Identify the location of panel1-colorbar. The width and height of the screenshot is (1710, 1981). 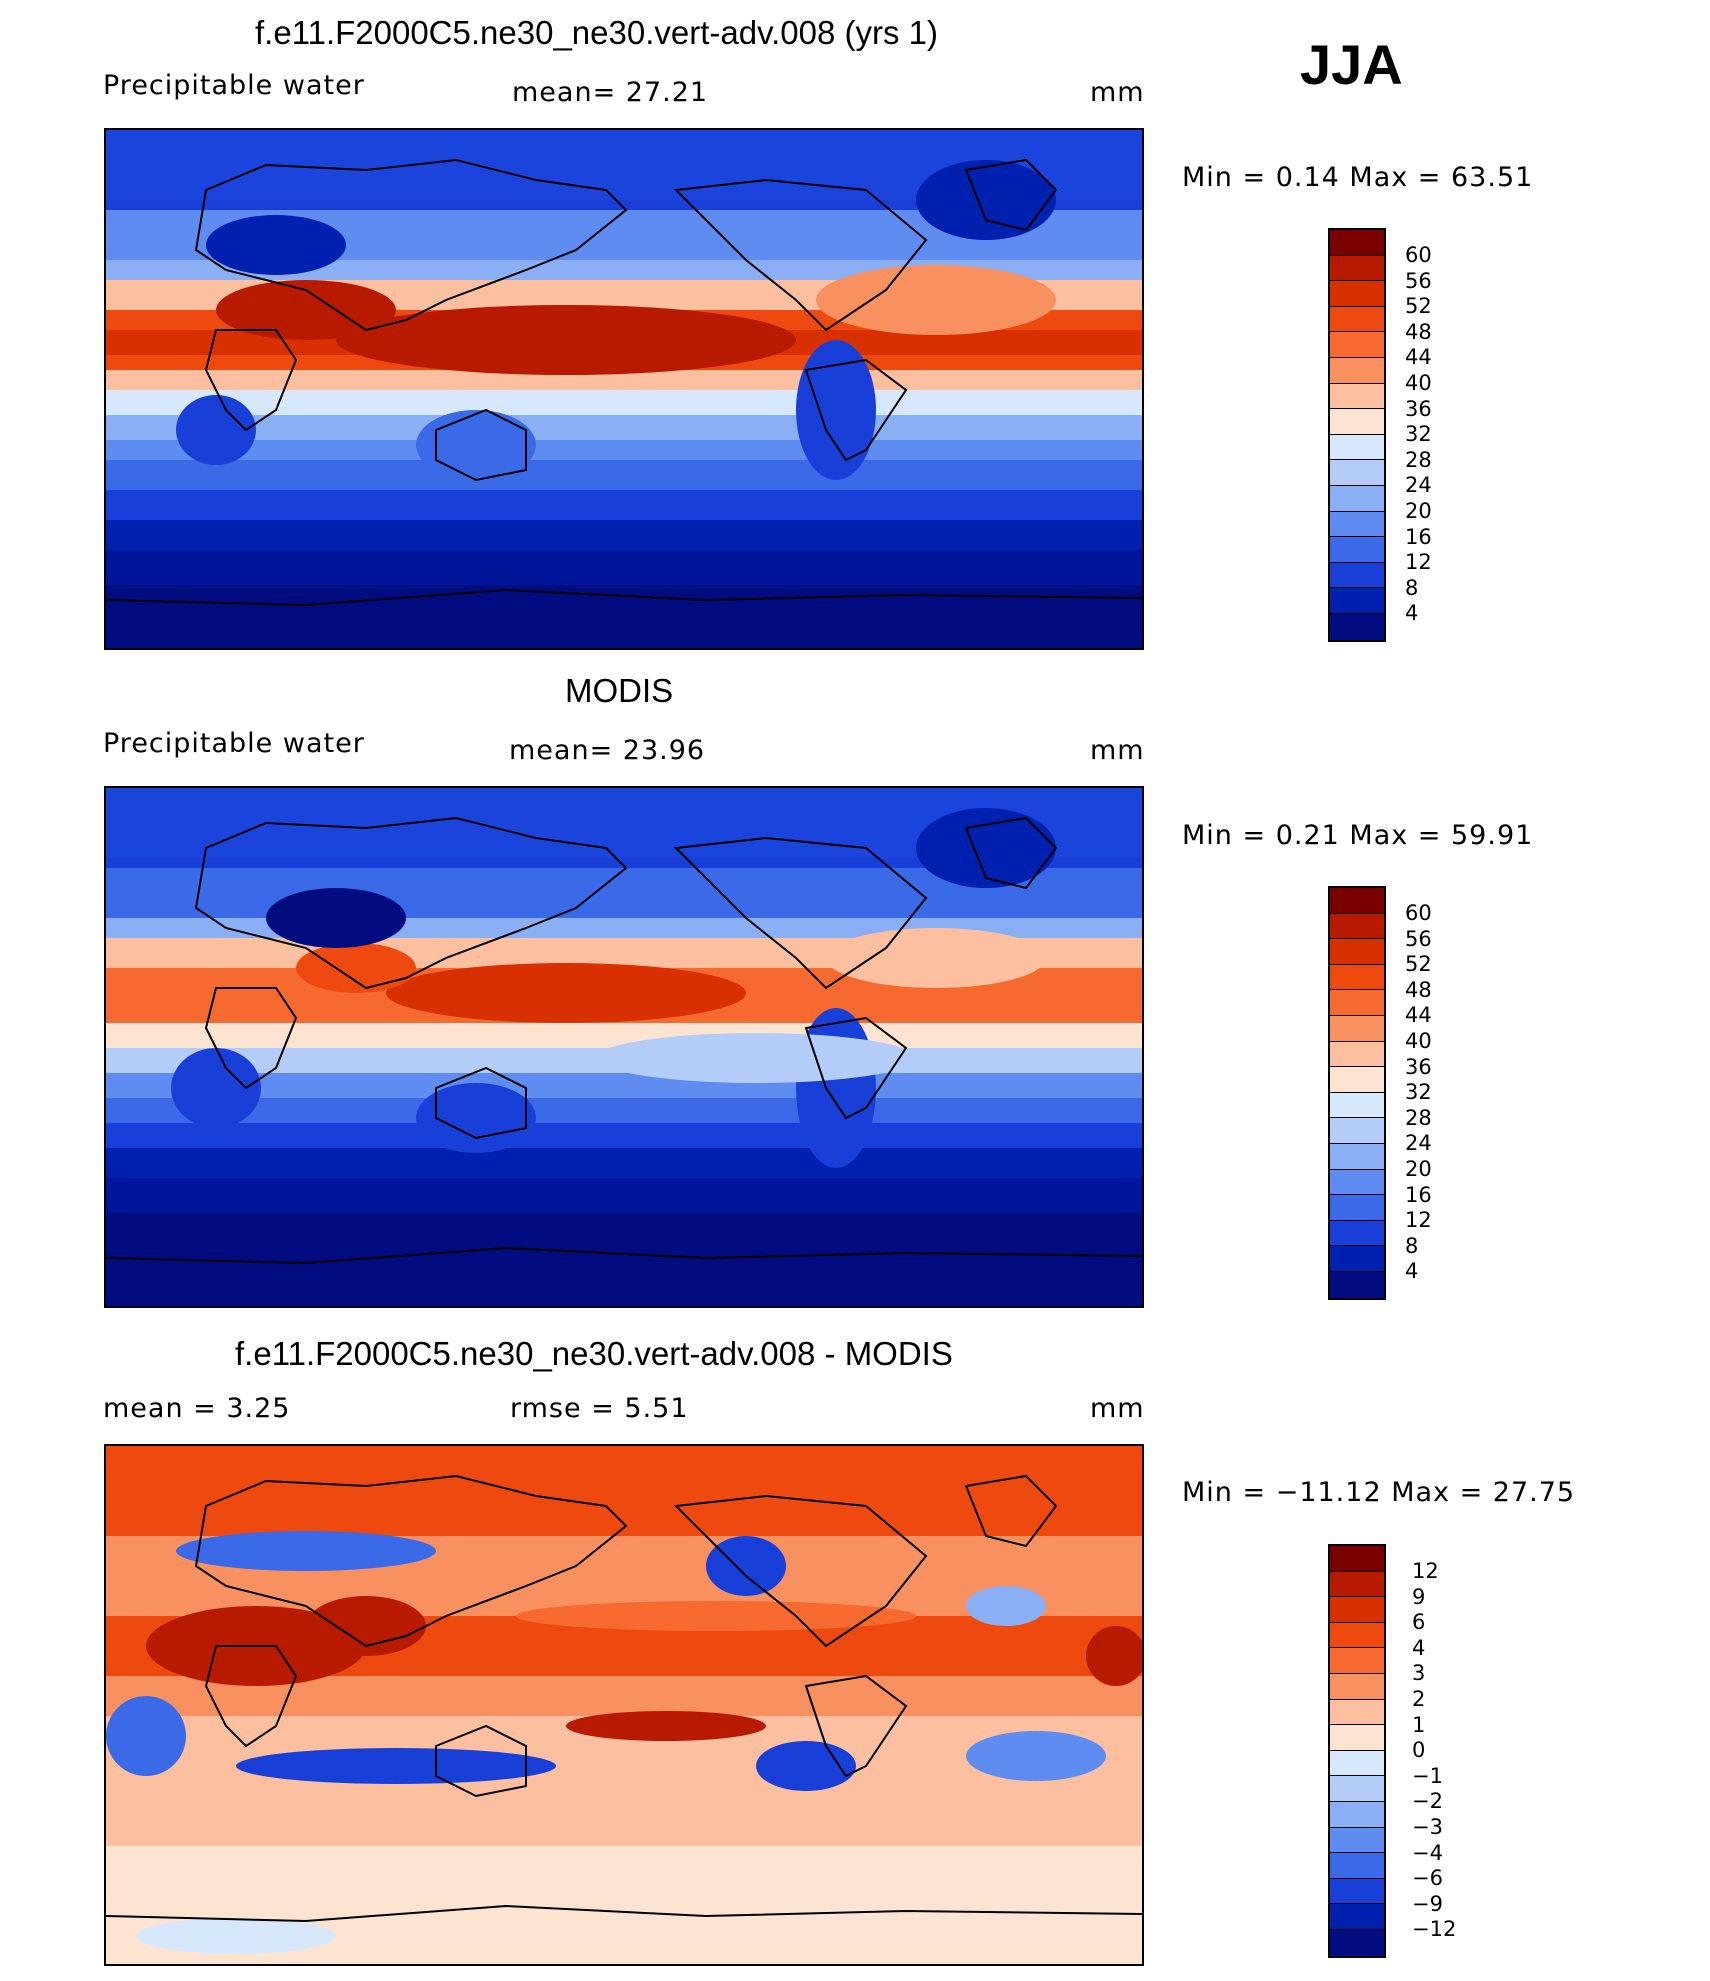
(1357, 435).